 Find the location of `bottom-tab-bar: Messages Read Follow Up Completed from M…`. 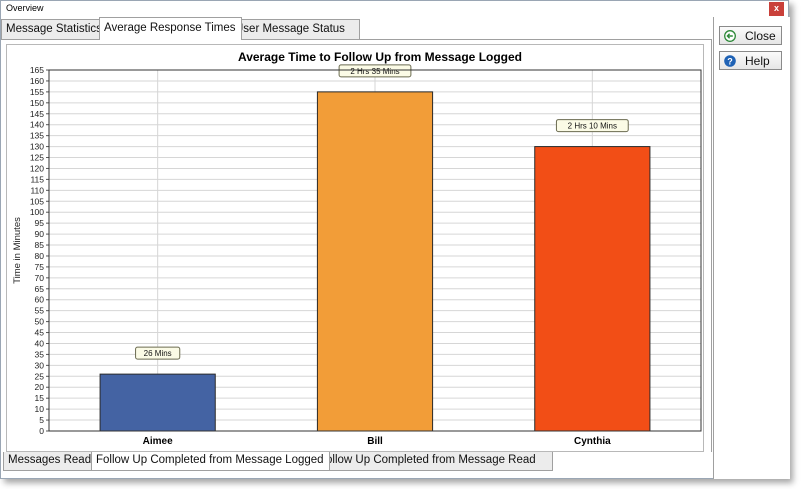

bottom-tab-bar: Messages Read Follow Up Completed from M… is located at coordinates (356, 462).